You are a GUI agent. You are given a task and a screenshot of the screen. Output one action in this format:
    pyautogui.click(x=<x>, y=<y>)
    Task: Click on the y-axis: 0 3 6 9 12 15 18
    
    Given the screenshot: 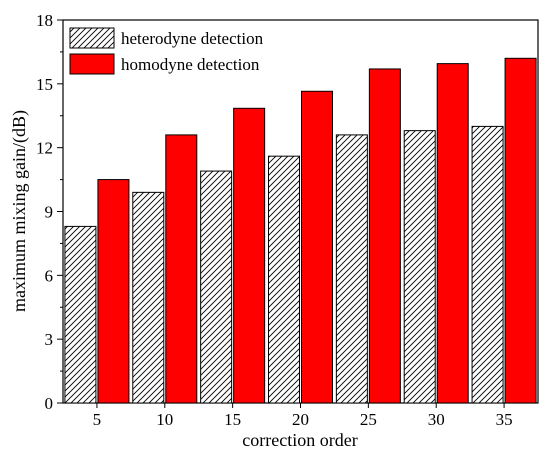 What is the action you would take?
    pyautogui.click(x=49, y=212)
    